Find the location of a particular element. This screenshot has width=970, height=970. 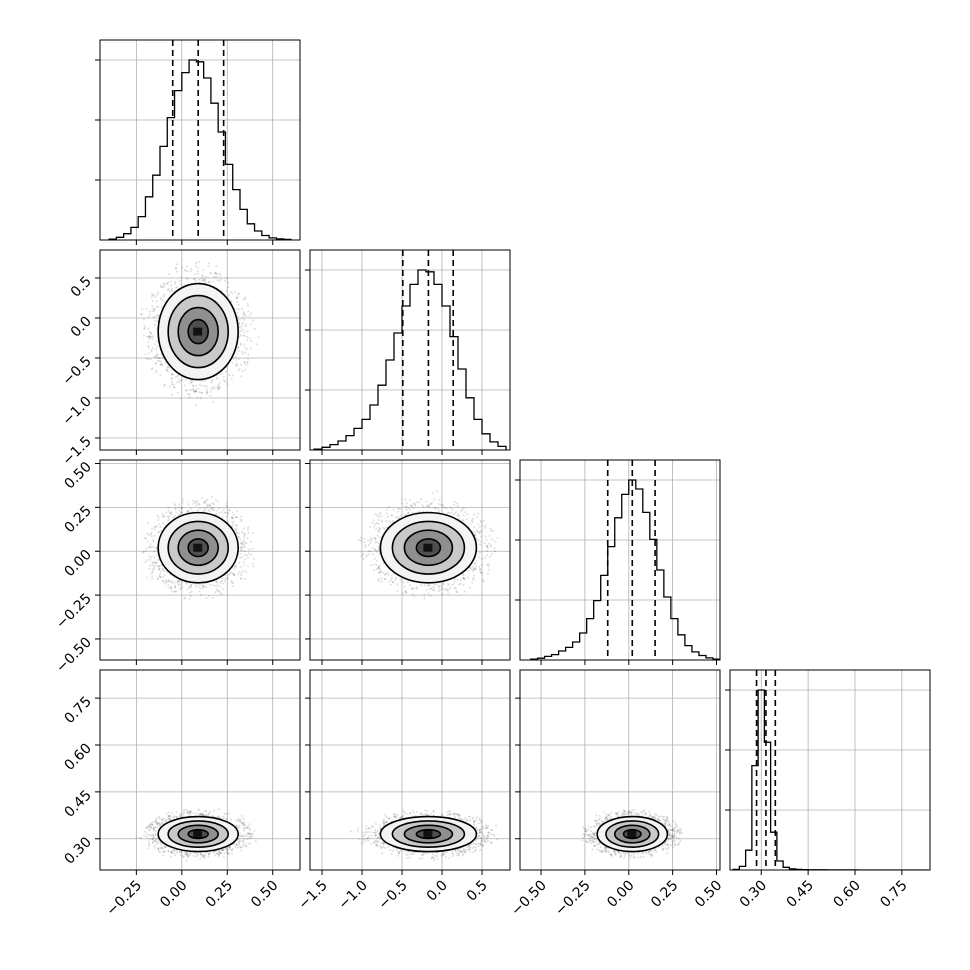

y-tick-label: 0.00 is located at coordinates (77, 563).